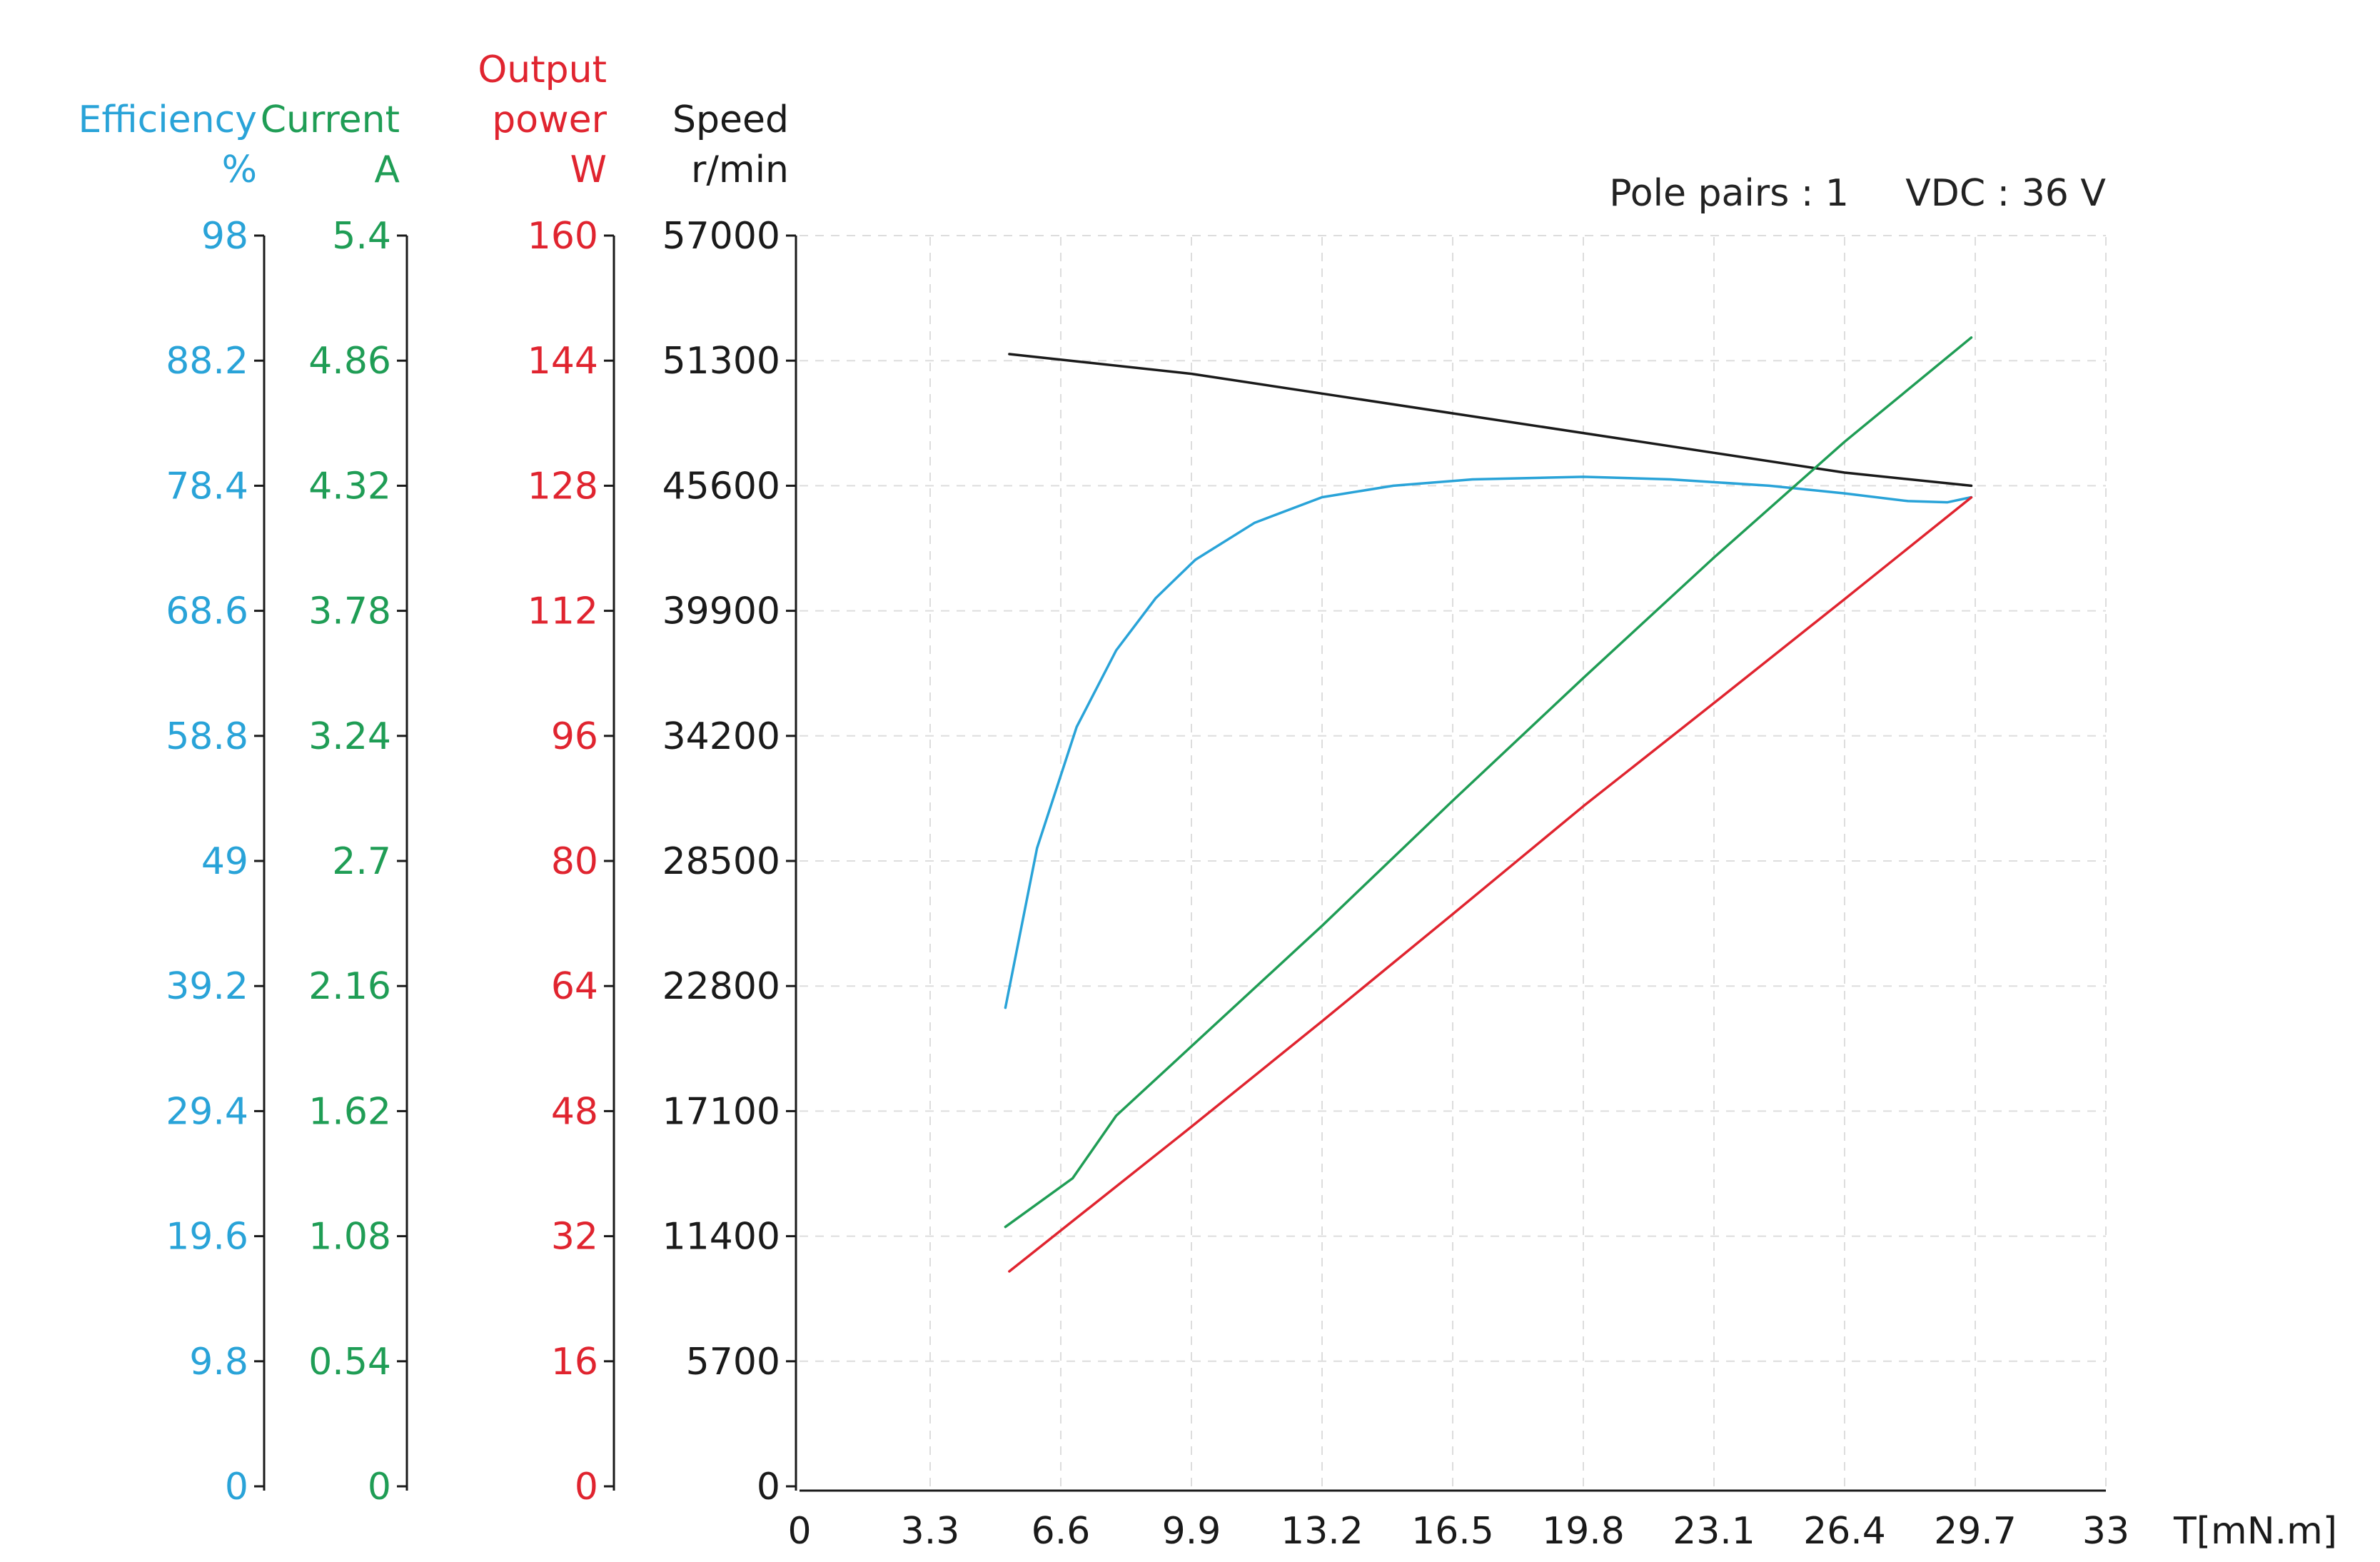 The height and width of the screenshot is (1562, 2380). What do you see at coordinates (549, 120) in the screenshot?
I see `power-axis-title: power` at bounding box center [549, 120].